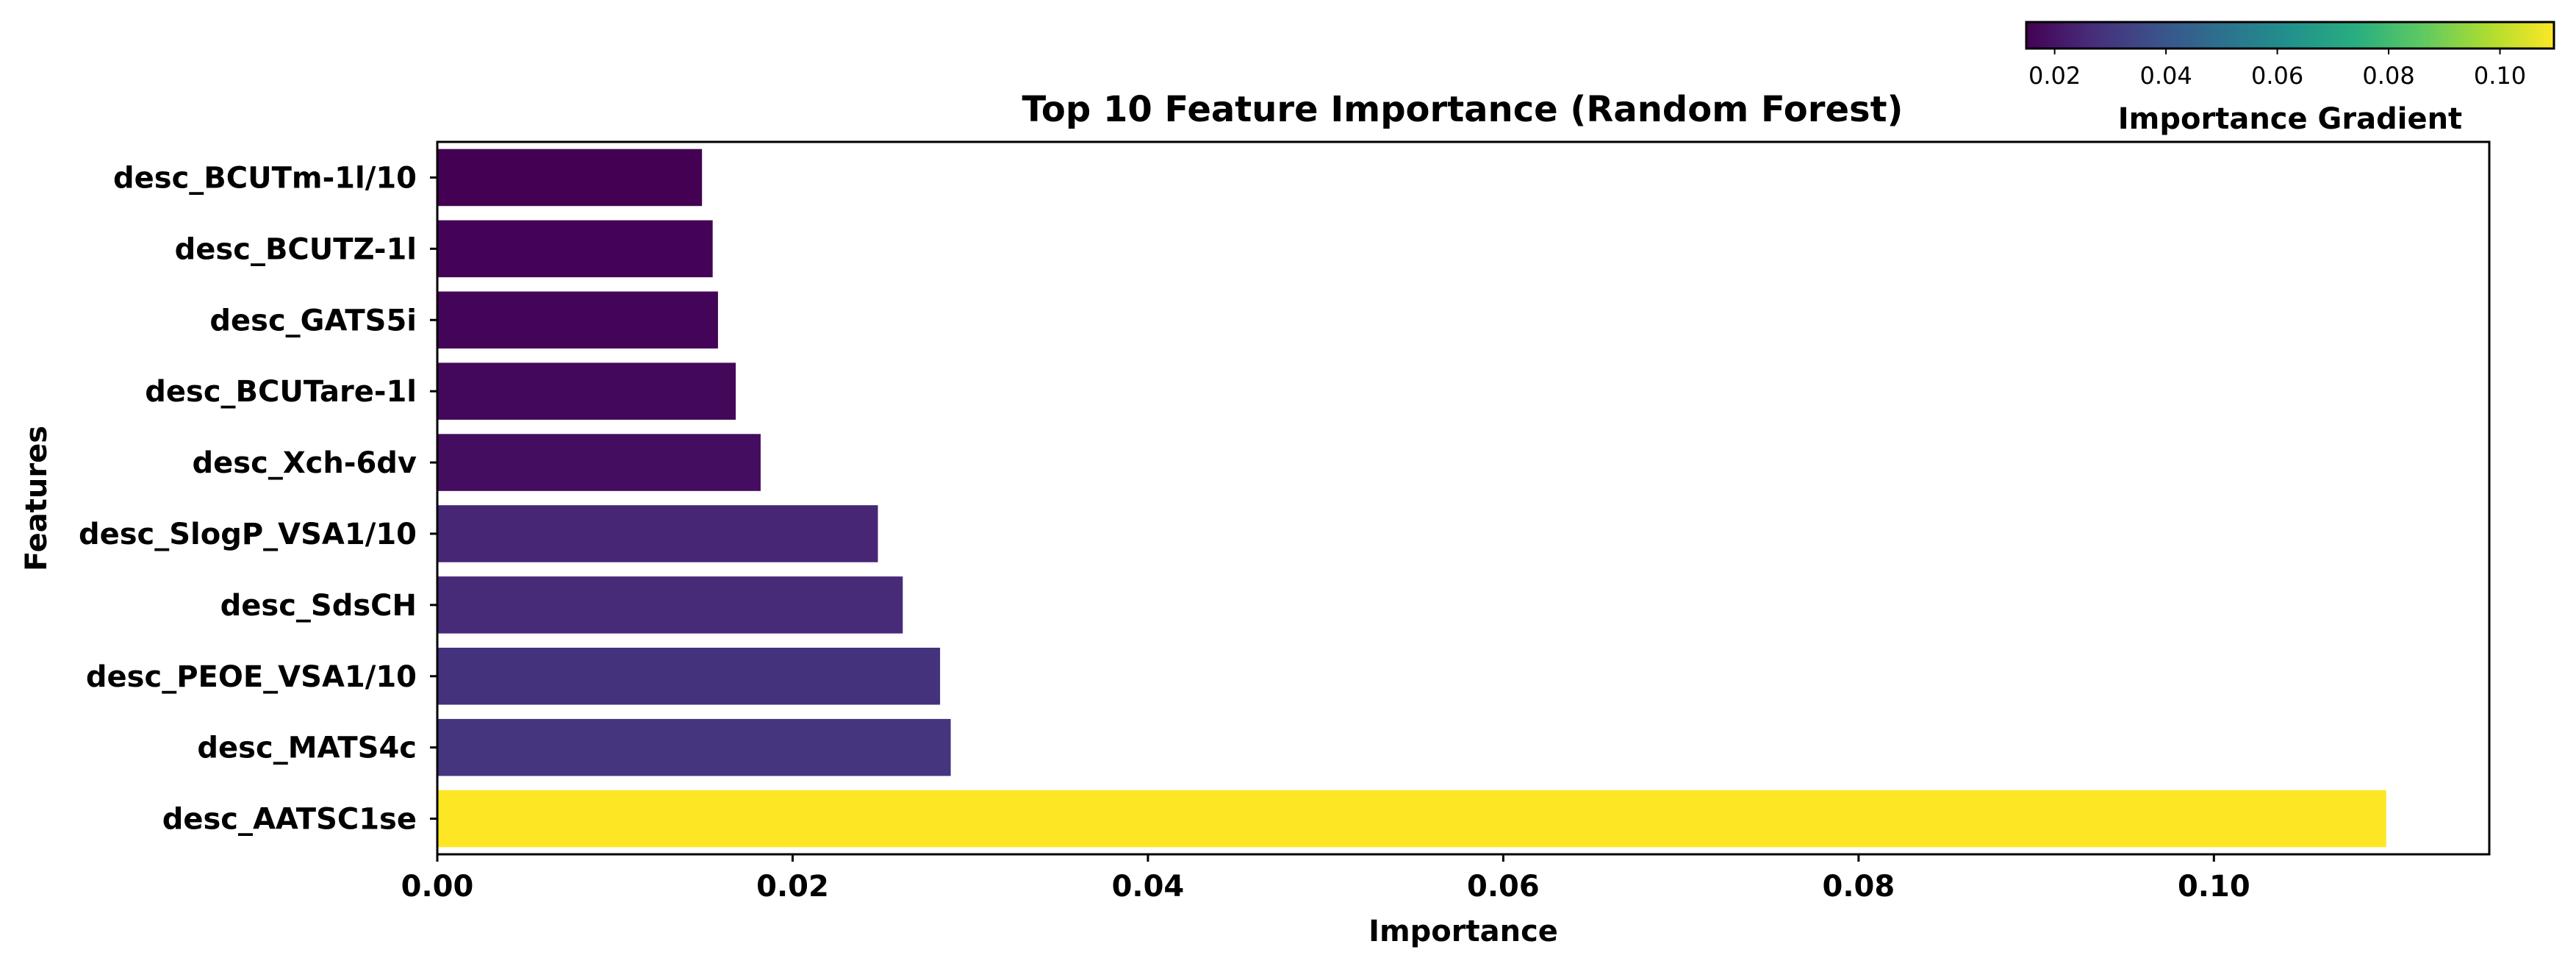 The height and width of the screenshot is (969, 2576). What do you see at coordinates (318, 606) in the screenshot?
I see `y-tick-label: desc_SdsCH` at bounding box center [318, 606].